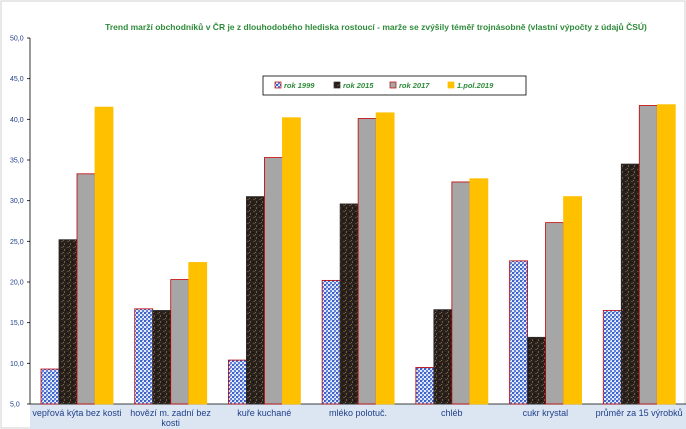  What do you see at coordinates (170, 413) in the screenshot?
I see `category-label: hovězí m. zadní bez` at bounding box center [170, 413].